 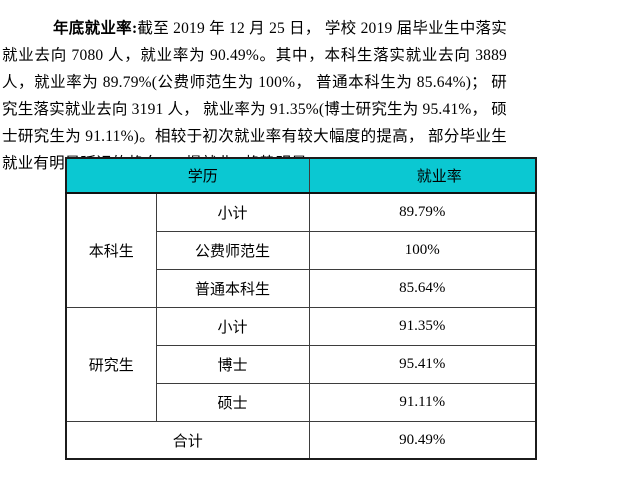 I want to click on row-value-public-funded-teacher: 100%, so click(x=422, y=250).